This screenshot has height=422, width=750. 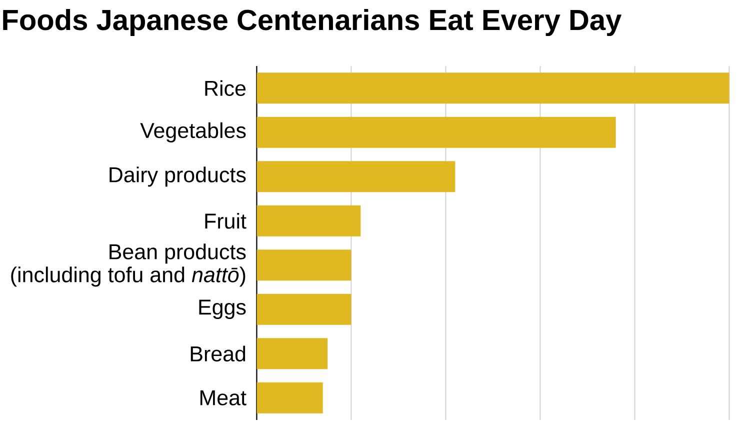 What do you see at coordinates (225, 220) in the screenshot?
I see `y-tick-label: Fruit` at bounding box center [225, 220].